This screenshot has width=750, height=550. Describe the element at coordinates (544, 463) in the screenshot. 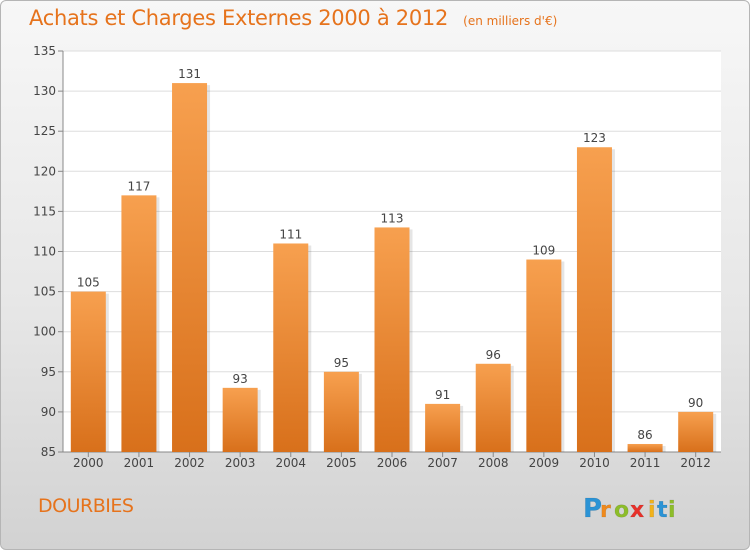

I see `x-tick-label: 2009` at that location.